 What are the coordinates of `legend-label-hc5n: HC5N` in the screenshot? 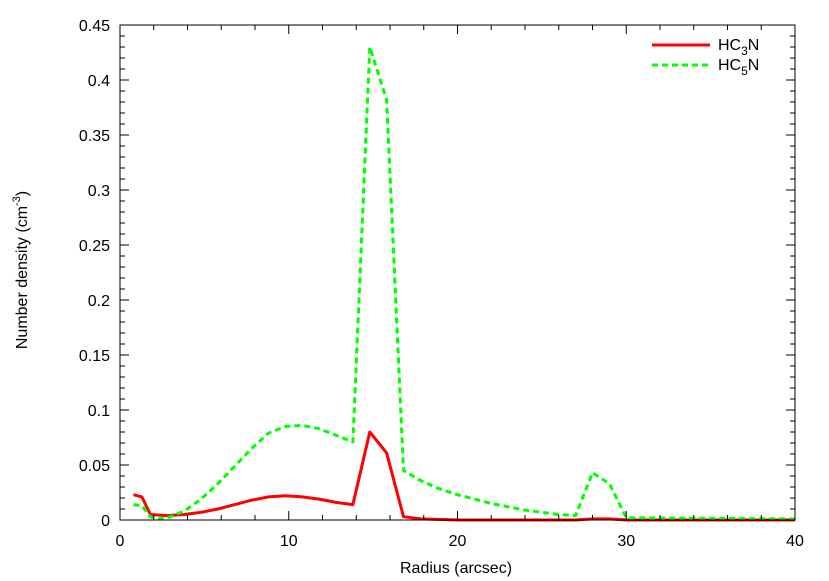 It's located at (738, 67).